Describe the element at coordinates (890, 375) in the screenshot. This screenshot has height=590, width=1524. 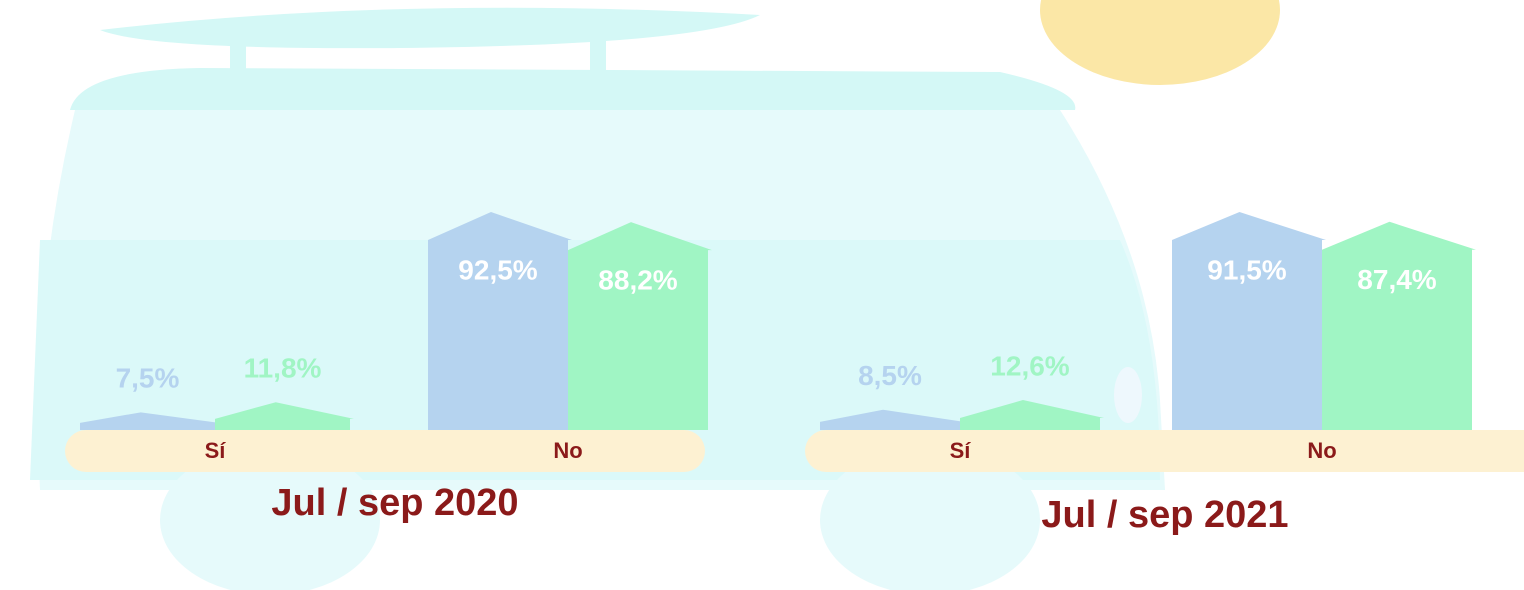
I see `value-label: 8,5%` at that location.